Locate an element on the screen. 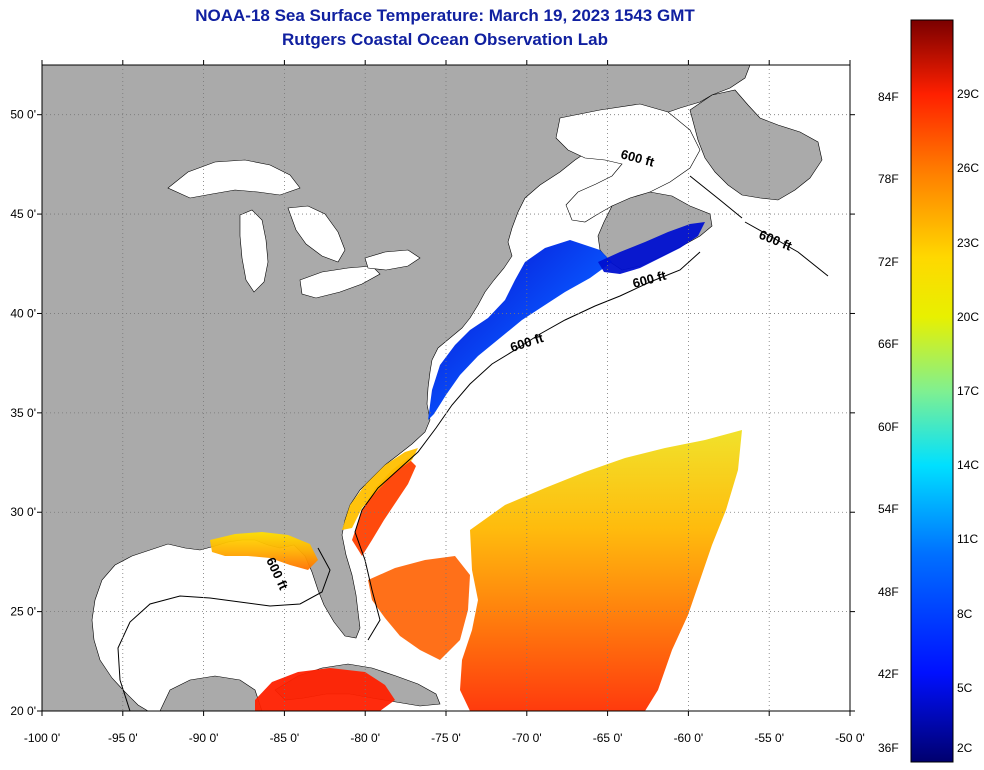  colorbar-f-label: 84F is located at coordinates (888, 96).